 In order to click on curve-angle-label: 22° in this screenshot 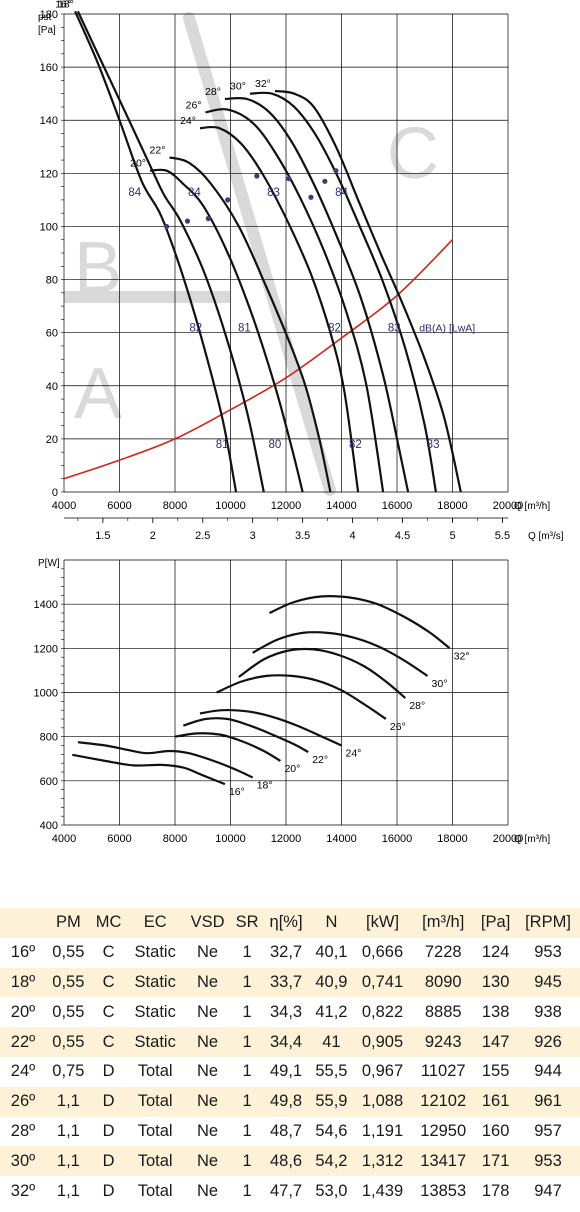, I will do `click(320, 760)`.